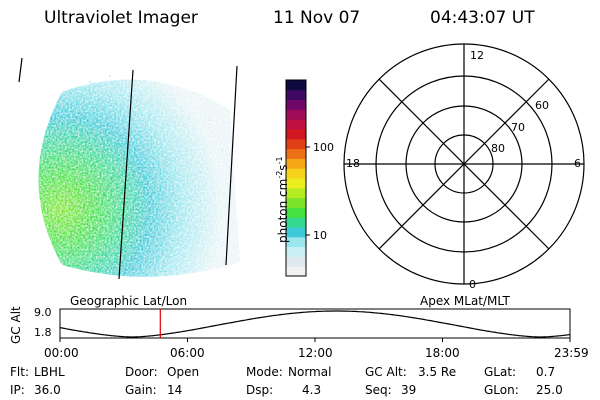  I want to click on mlt-label-6: 6, so click(577, 163).